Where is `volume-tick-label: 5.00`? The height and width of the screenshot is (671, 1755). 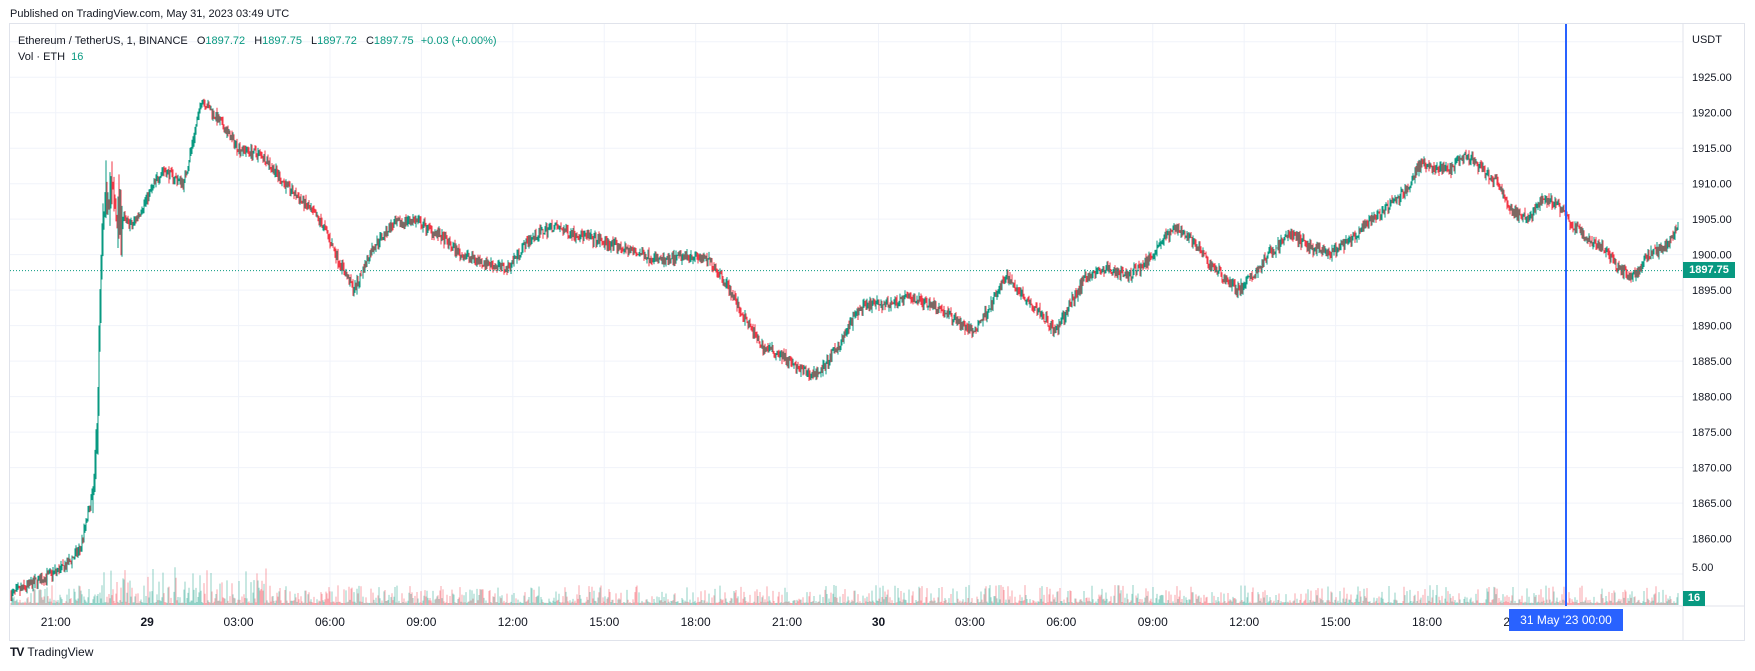 volume-tick-label: 5.00 is located at coordinates (1702, 568).